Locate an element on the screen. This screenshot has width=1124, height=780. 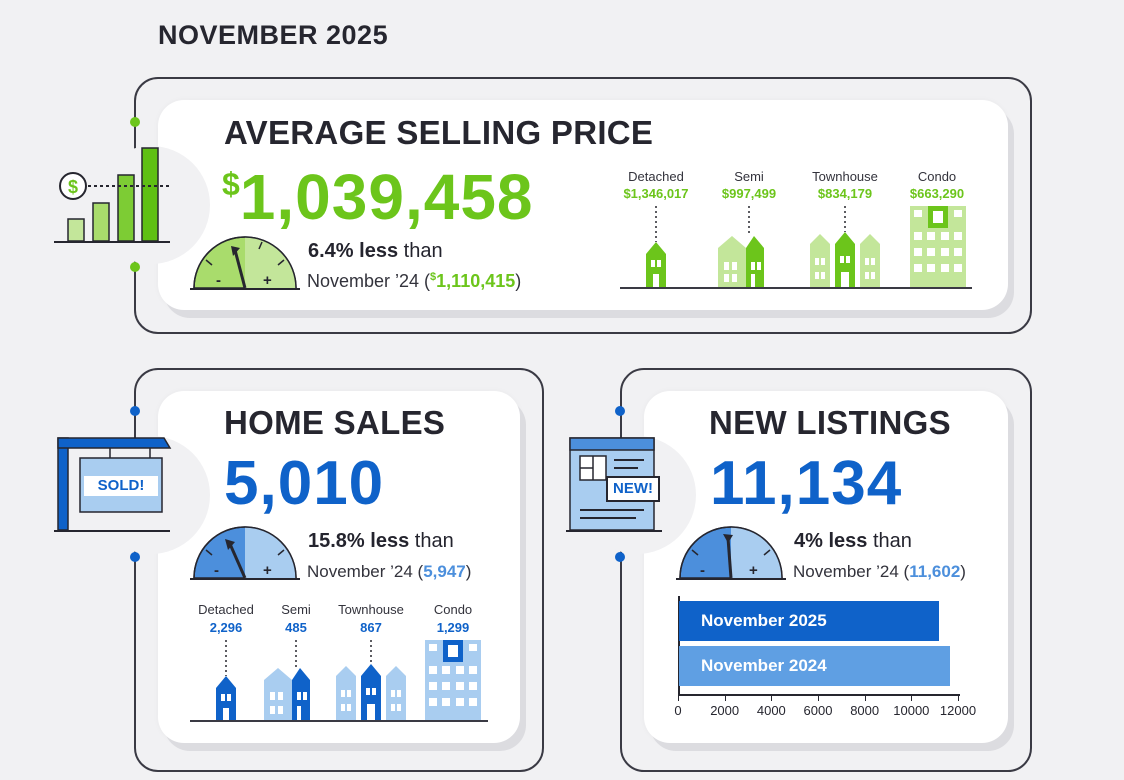
sales-houses-illustration is located at coordinates (339, 680).